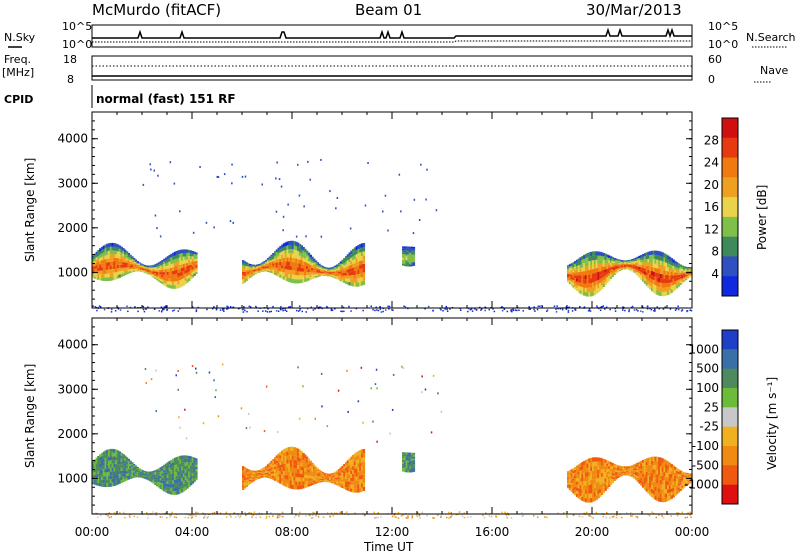 The image size is (800, 554). What do you see at coordinates (730, 187) in the screenshot?
I see `colorbar-swatch` at bounding box center [730, 187].